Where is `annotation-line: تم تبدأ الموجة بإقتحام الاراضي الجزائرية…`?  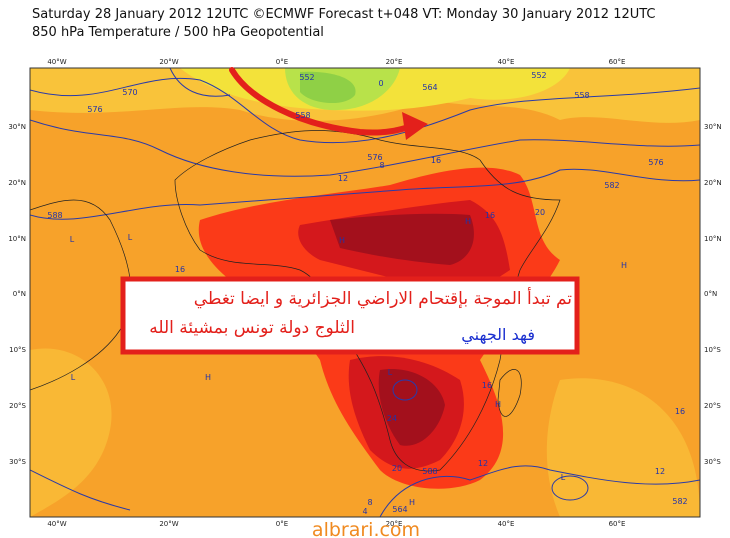 annotation-line: تم تبدأ الموجة بإقتحام الاراضي الجزائرية… is located at coordinates (383, 298).